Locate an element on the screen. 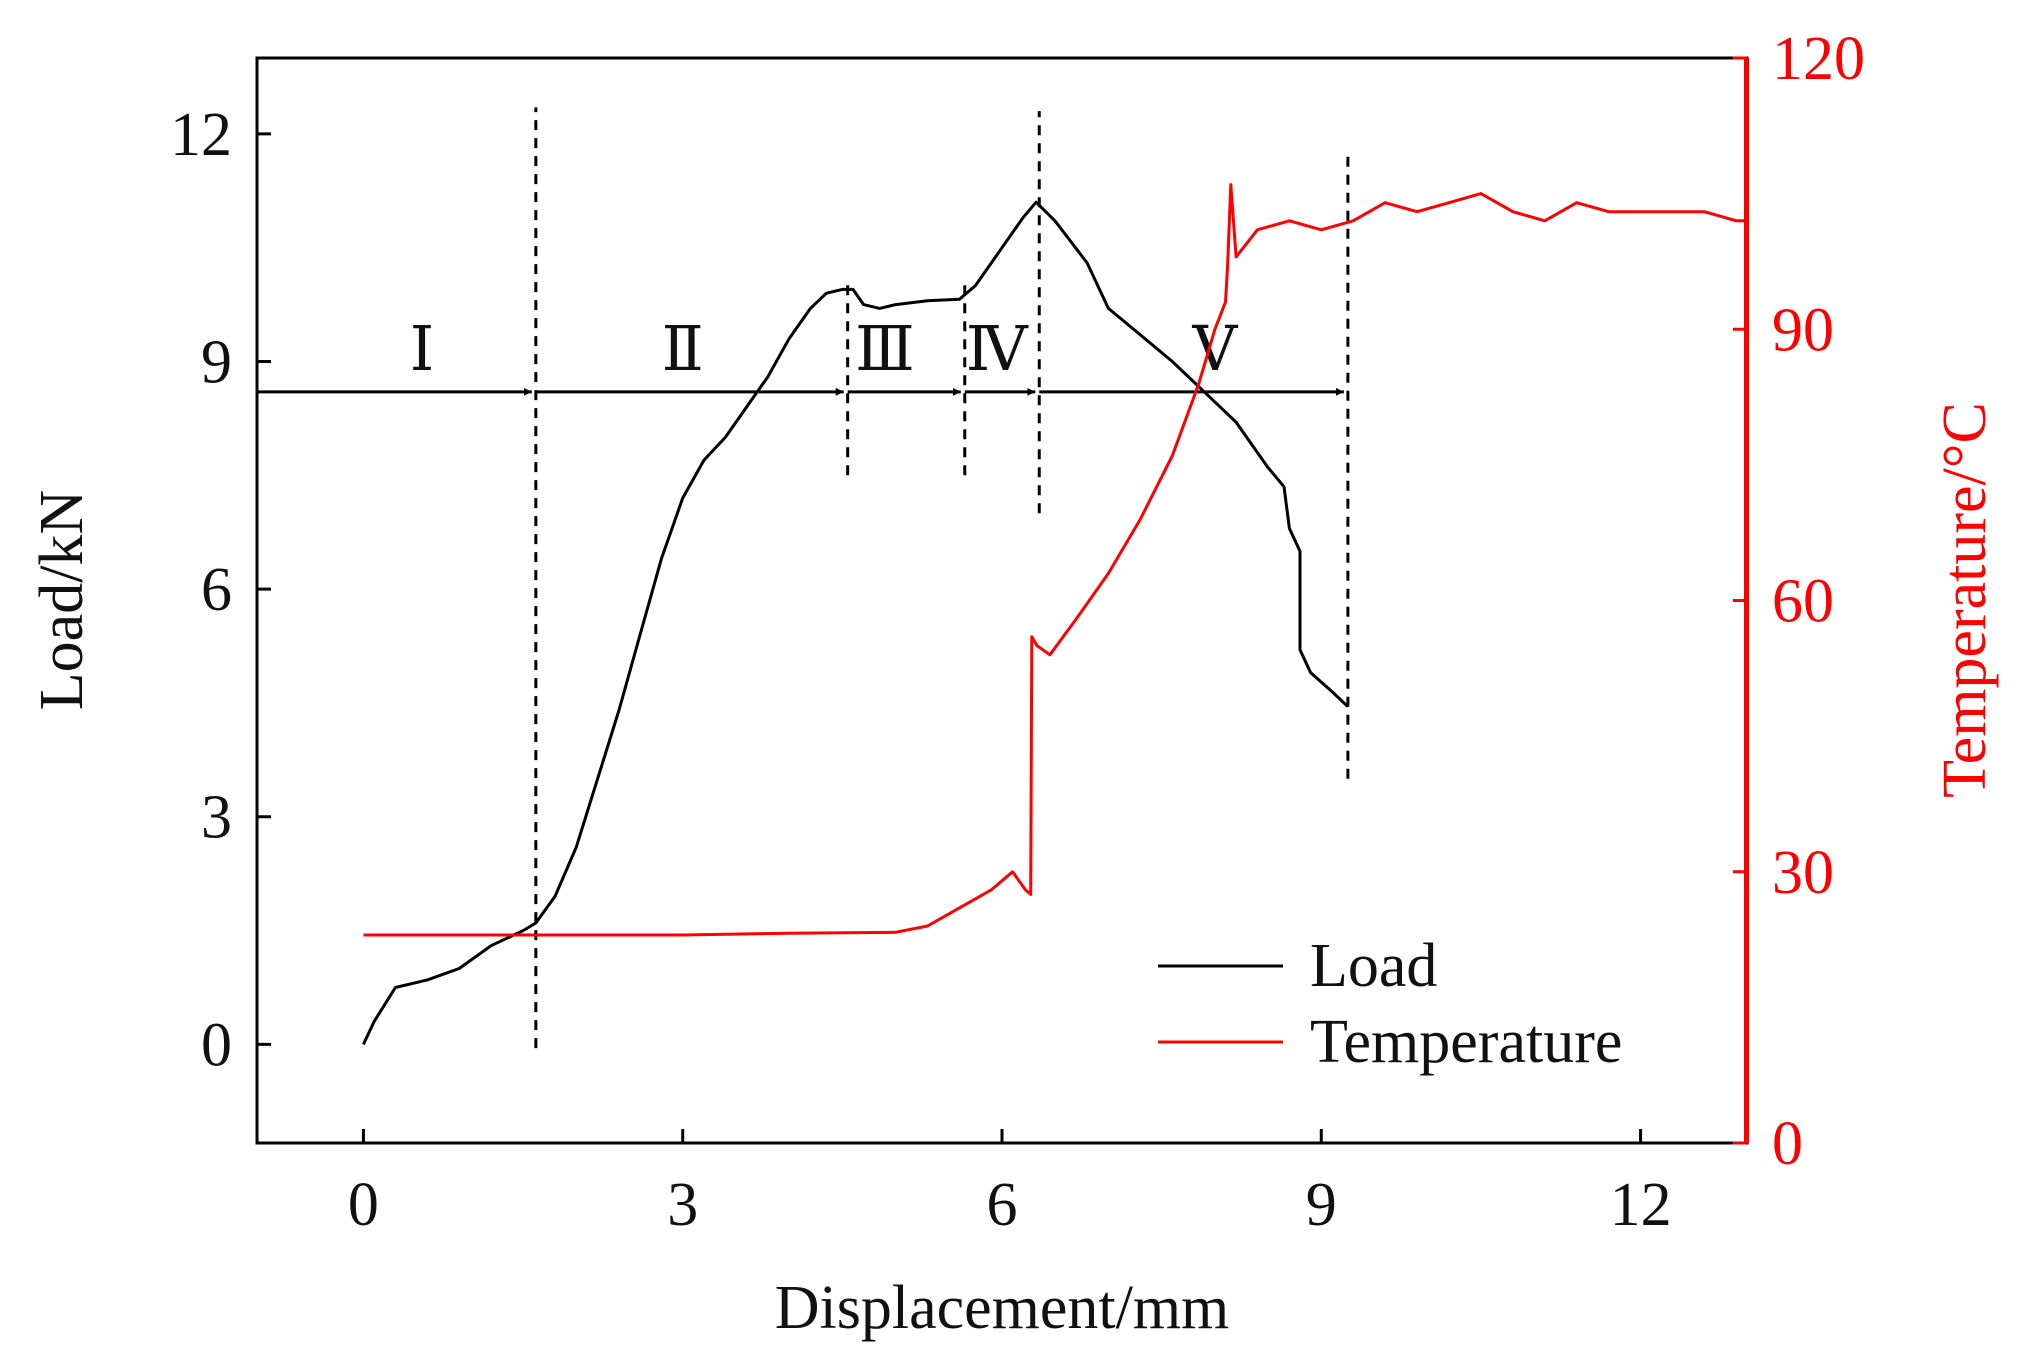  stage-label-1: Ⅰ is located at coordinates (422, 350).